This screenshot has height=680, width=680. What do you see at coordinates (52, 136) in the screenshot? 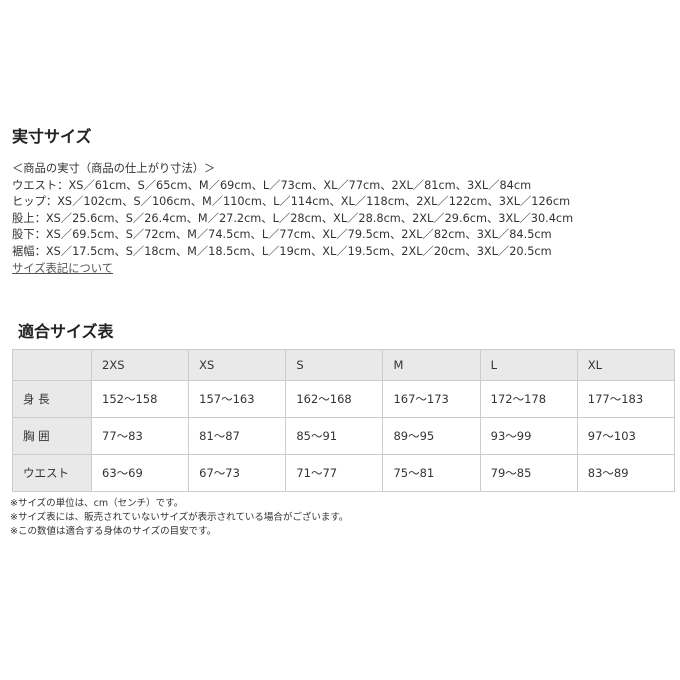
I see `actual-size-title: 実寸サイズ` at bounding box center [52, 136].